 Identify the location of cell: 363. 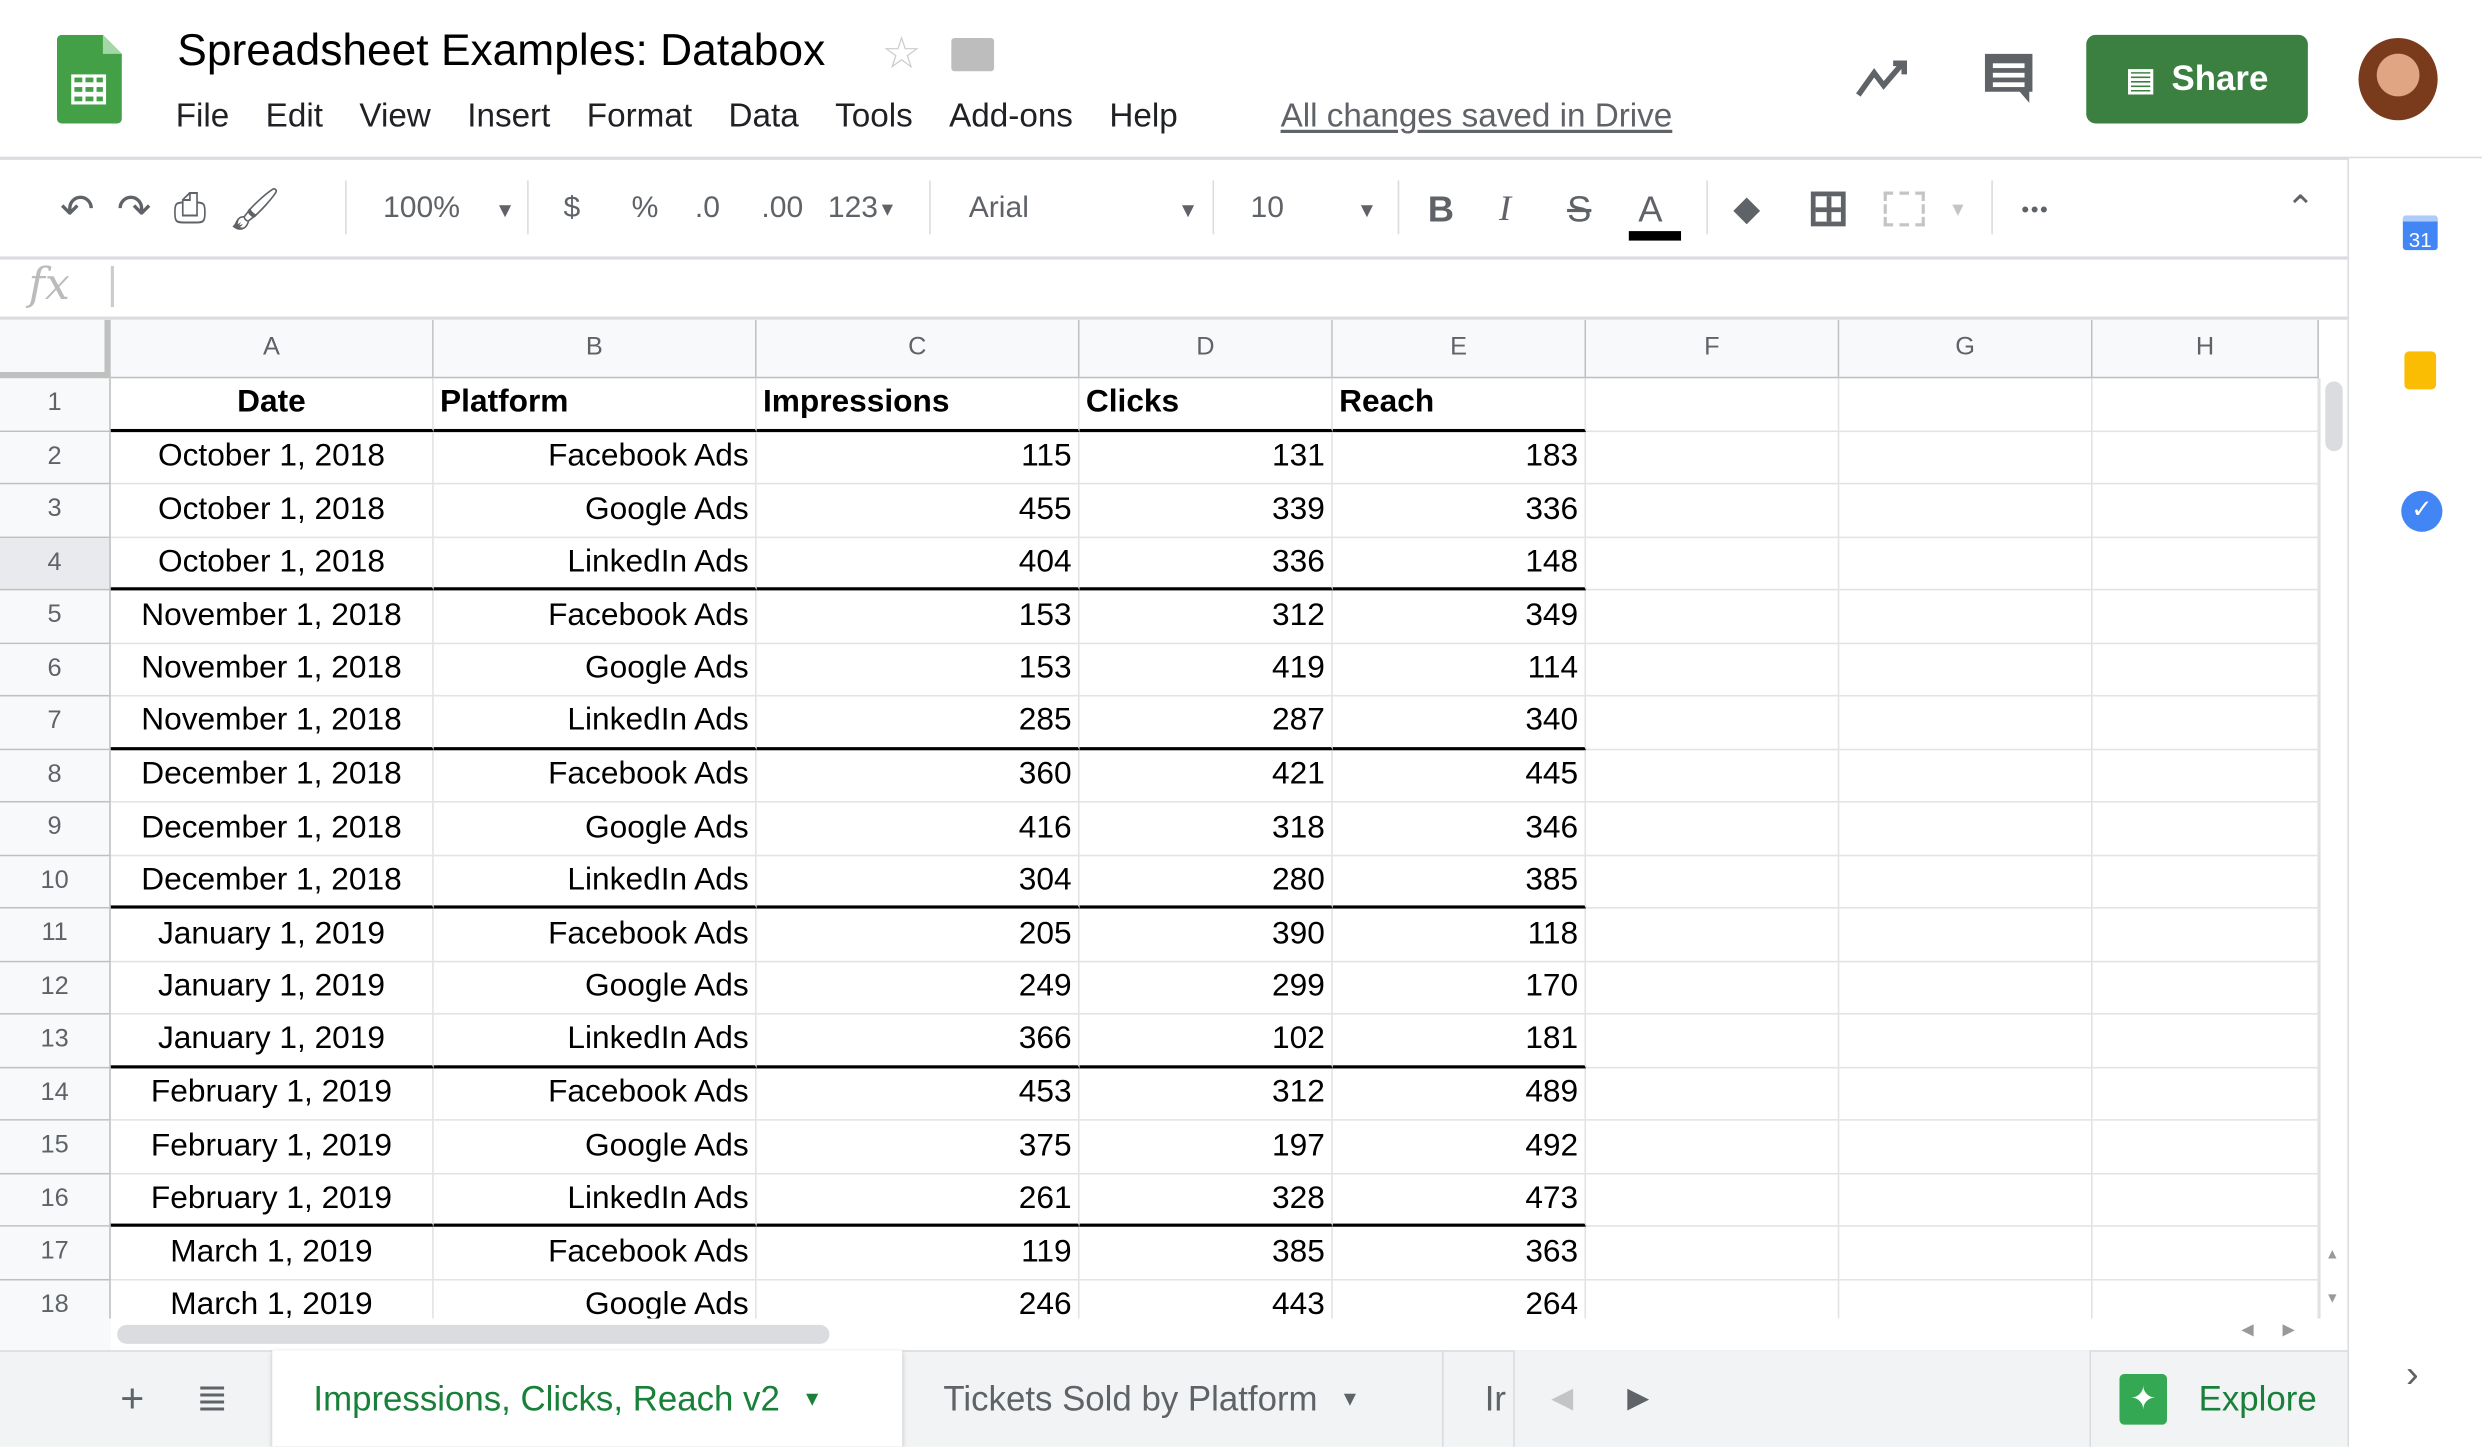
(1459, 1253).